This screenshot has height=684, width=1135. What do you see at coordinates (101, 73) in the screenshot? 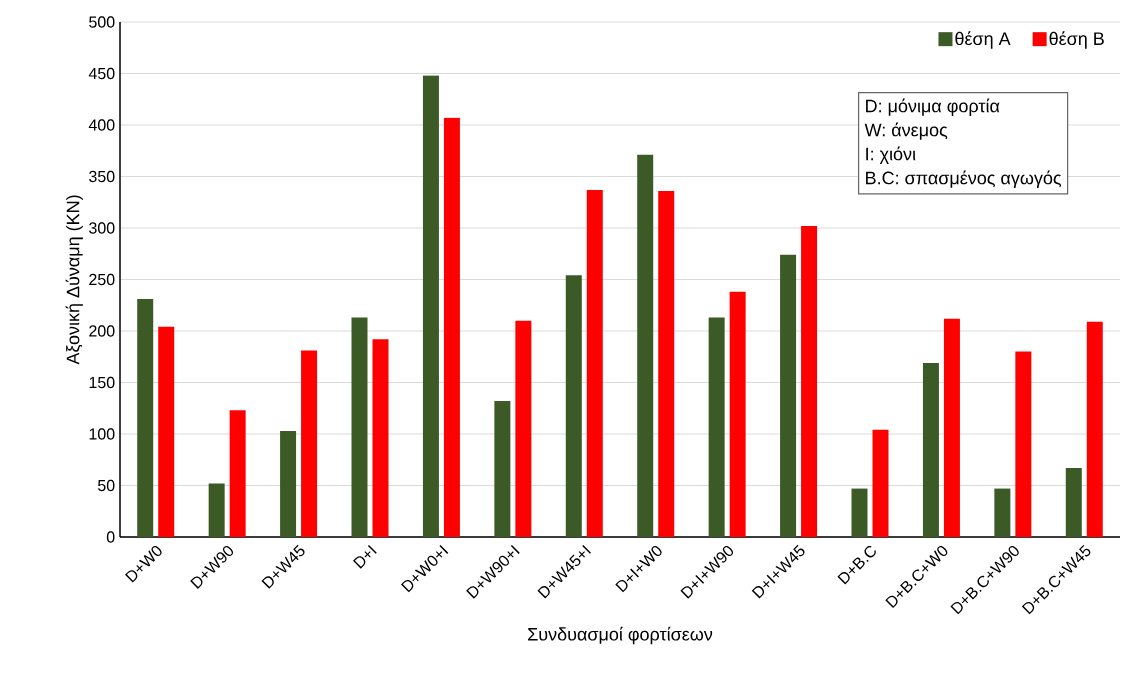
I see `y-tick-label: 450` at bounding box center [101, 73].